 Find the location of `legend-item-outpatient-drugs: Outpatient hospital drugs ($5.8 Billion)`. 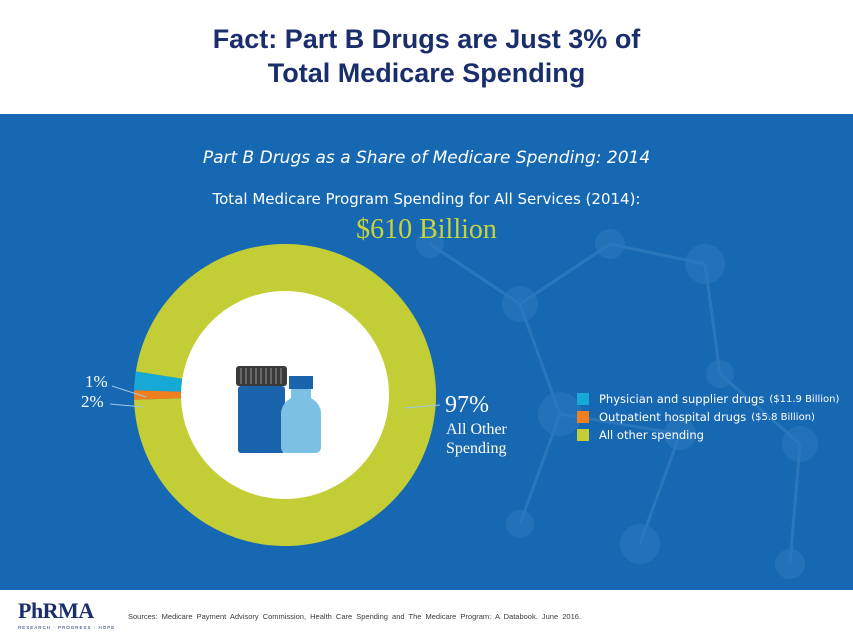

legend-item-outpatient-drugs: Outpatient hospital drugs ($5.8 Billion) is located at coordinates (708, 417).